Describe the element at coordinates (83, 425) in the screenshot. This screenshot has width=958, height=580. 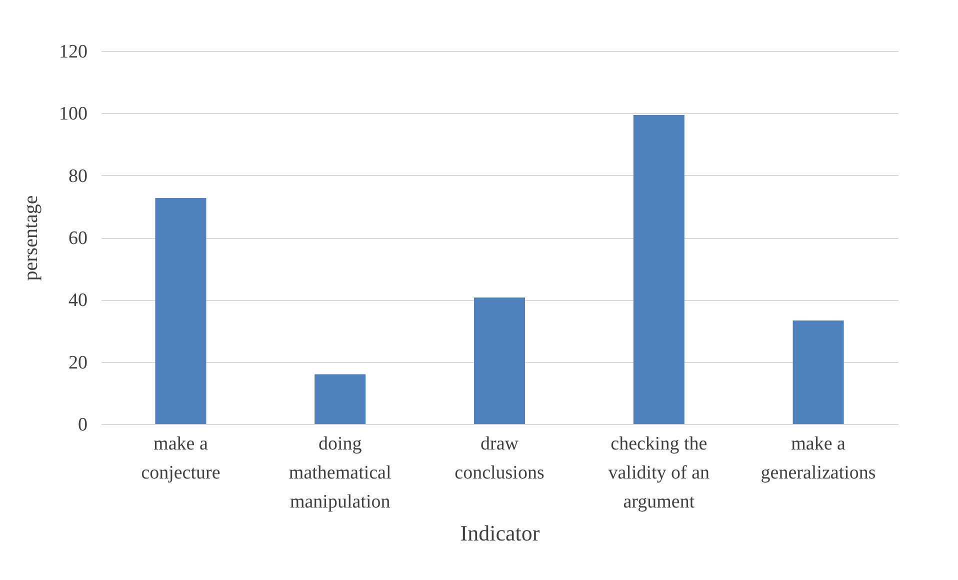
I see `y-tick-label: 0` at that location.